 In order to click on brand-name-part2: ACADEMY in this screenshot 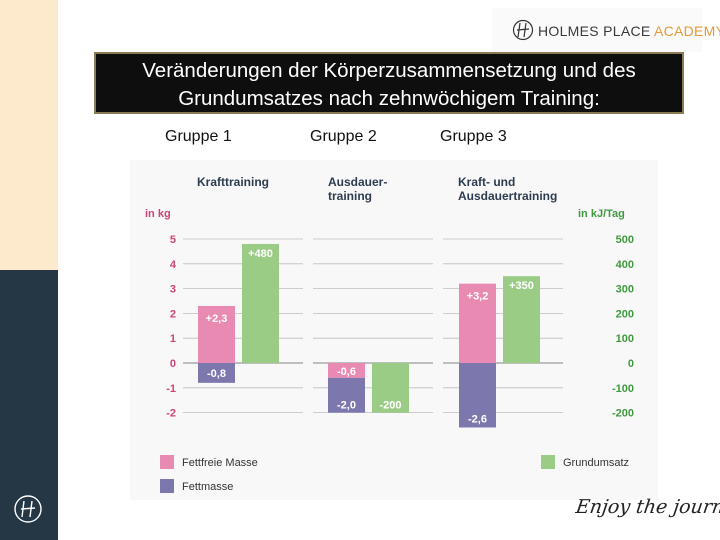, I will do `click(686, 31)`.